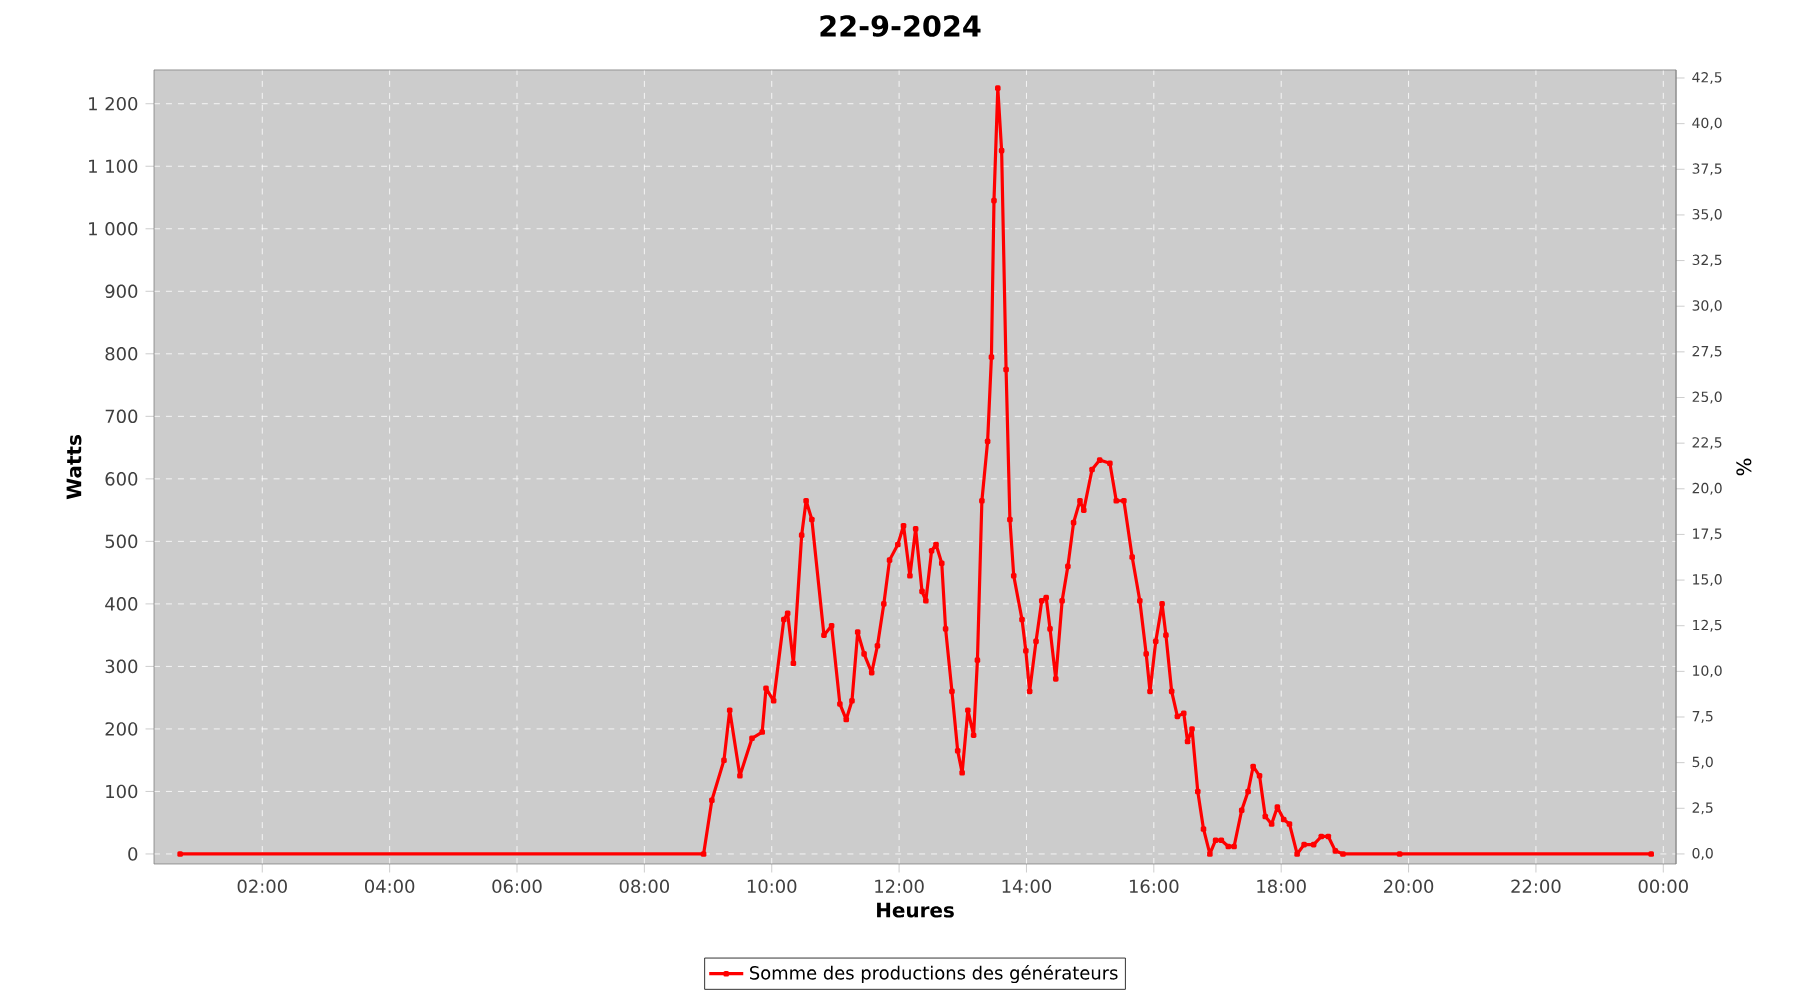 This screenshot has width=1800, height=1000. Describe the element at coordinates (121, 291) in the screenshot. I see `y-tick-label: 900` at that location.